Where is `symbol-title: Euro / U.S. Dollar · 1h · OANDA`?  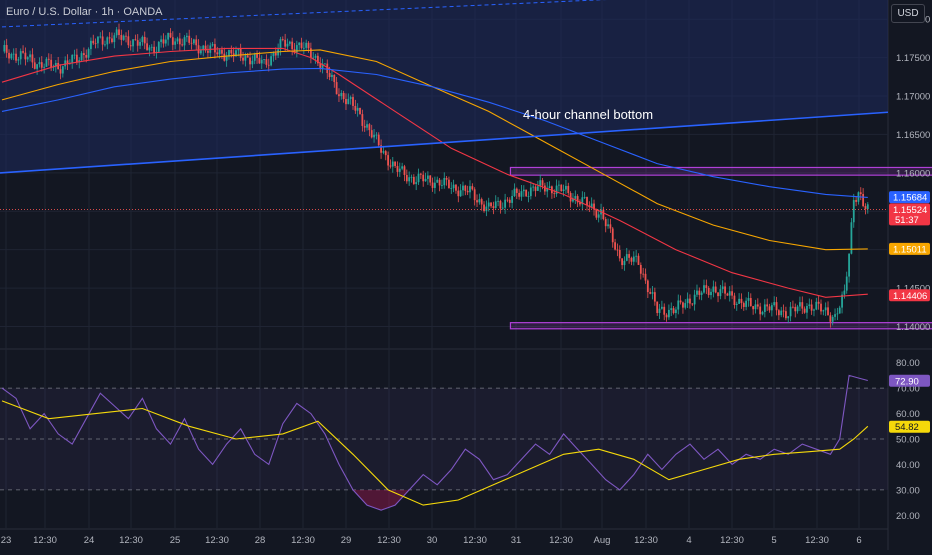 symbol-title: Euro / U.S. Dollar · 1h · OANDA is located at coordinates (84, 12).